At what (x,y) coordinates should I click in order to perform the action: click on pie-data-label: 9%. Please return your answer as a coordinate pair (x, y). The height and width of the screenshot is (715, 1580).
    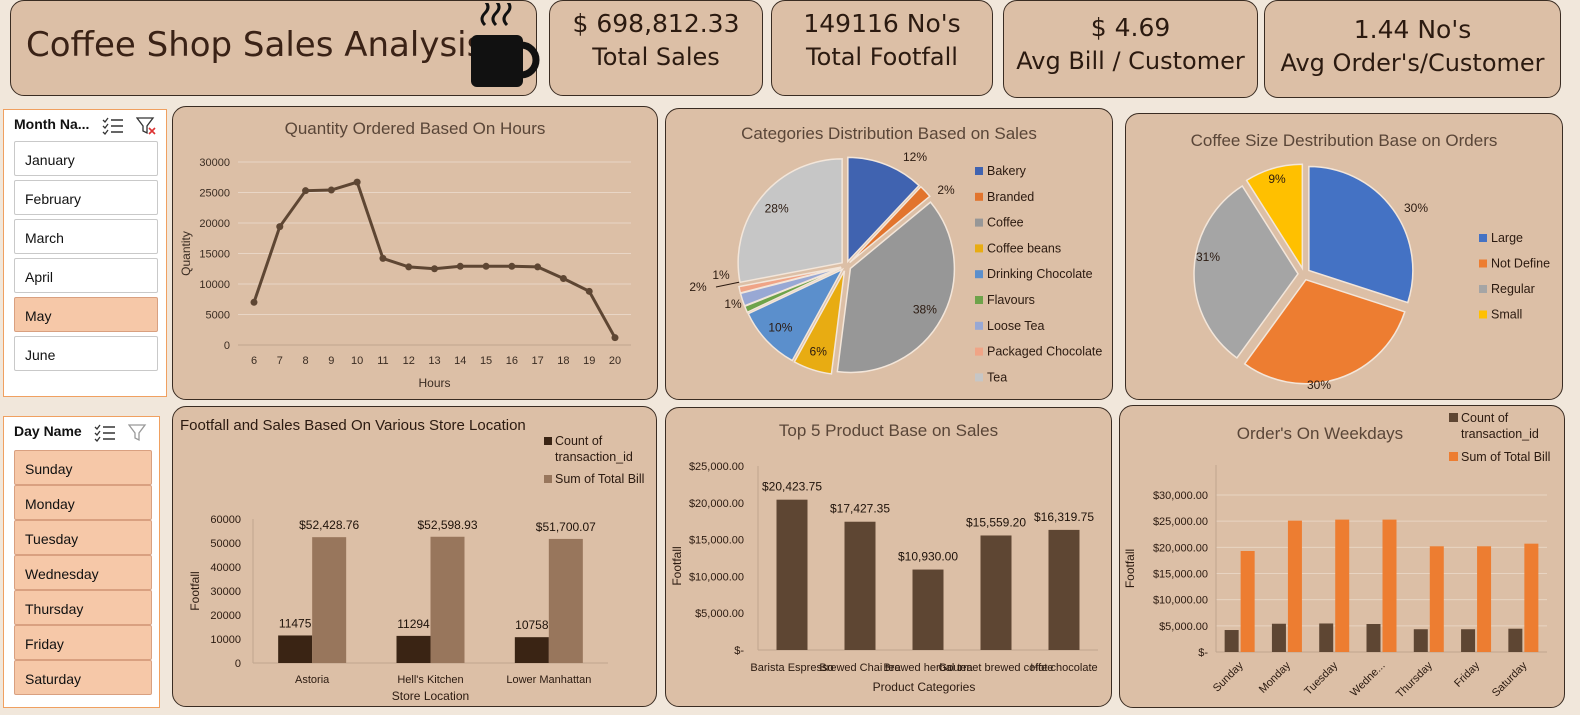
    Looking at the image, I should click on (1277, 179).